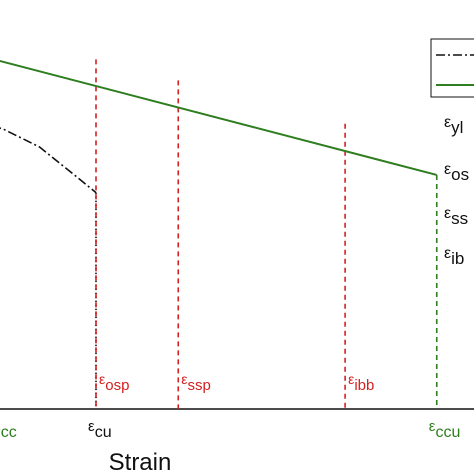 The width and height of the screenshot is (474, 474). I want to click on x-tick-ccu: εccu, so click(445, 429).